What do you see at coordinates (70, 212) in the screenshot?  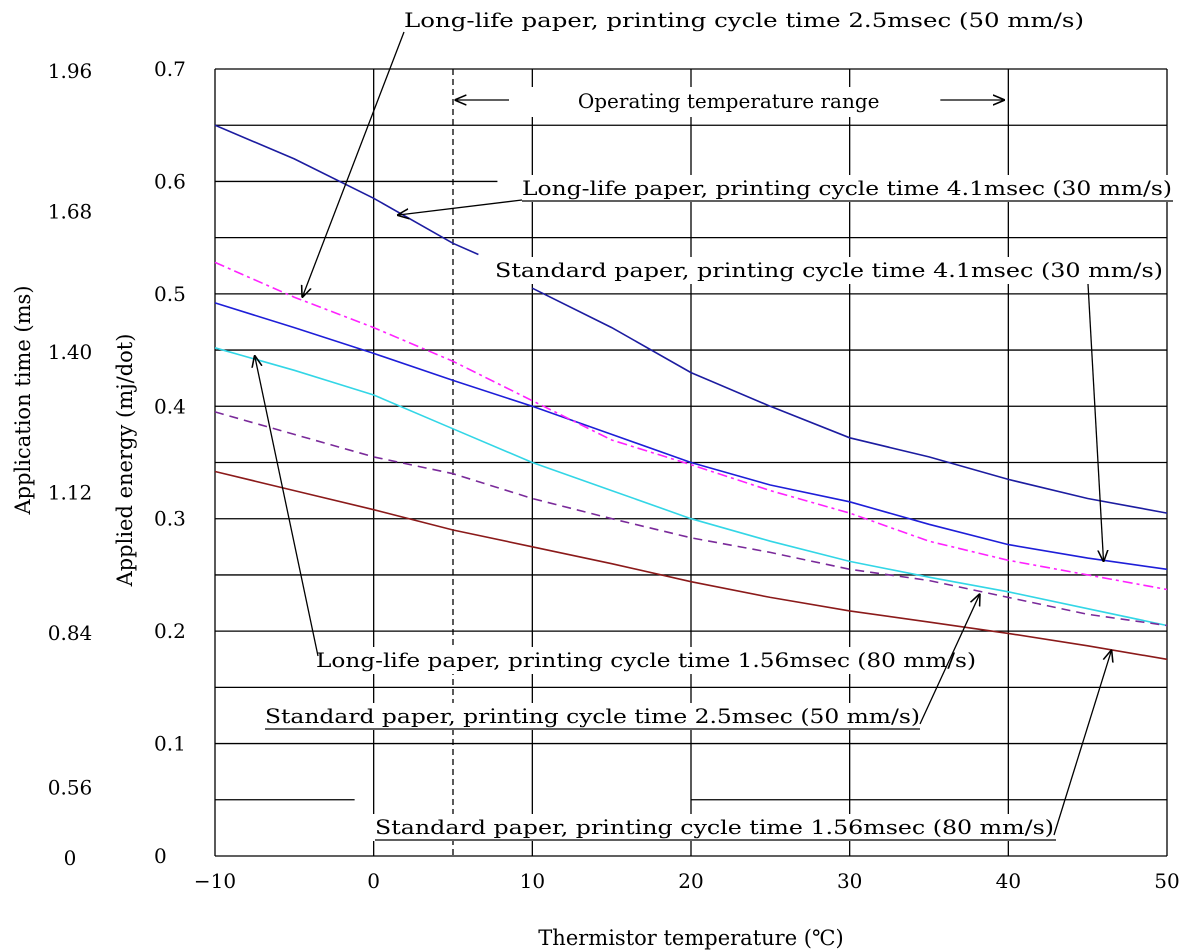 I see `y2-tick-label: 1.68` at bounding box center [70, 212].